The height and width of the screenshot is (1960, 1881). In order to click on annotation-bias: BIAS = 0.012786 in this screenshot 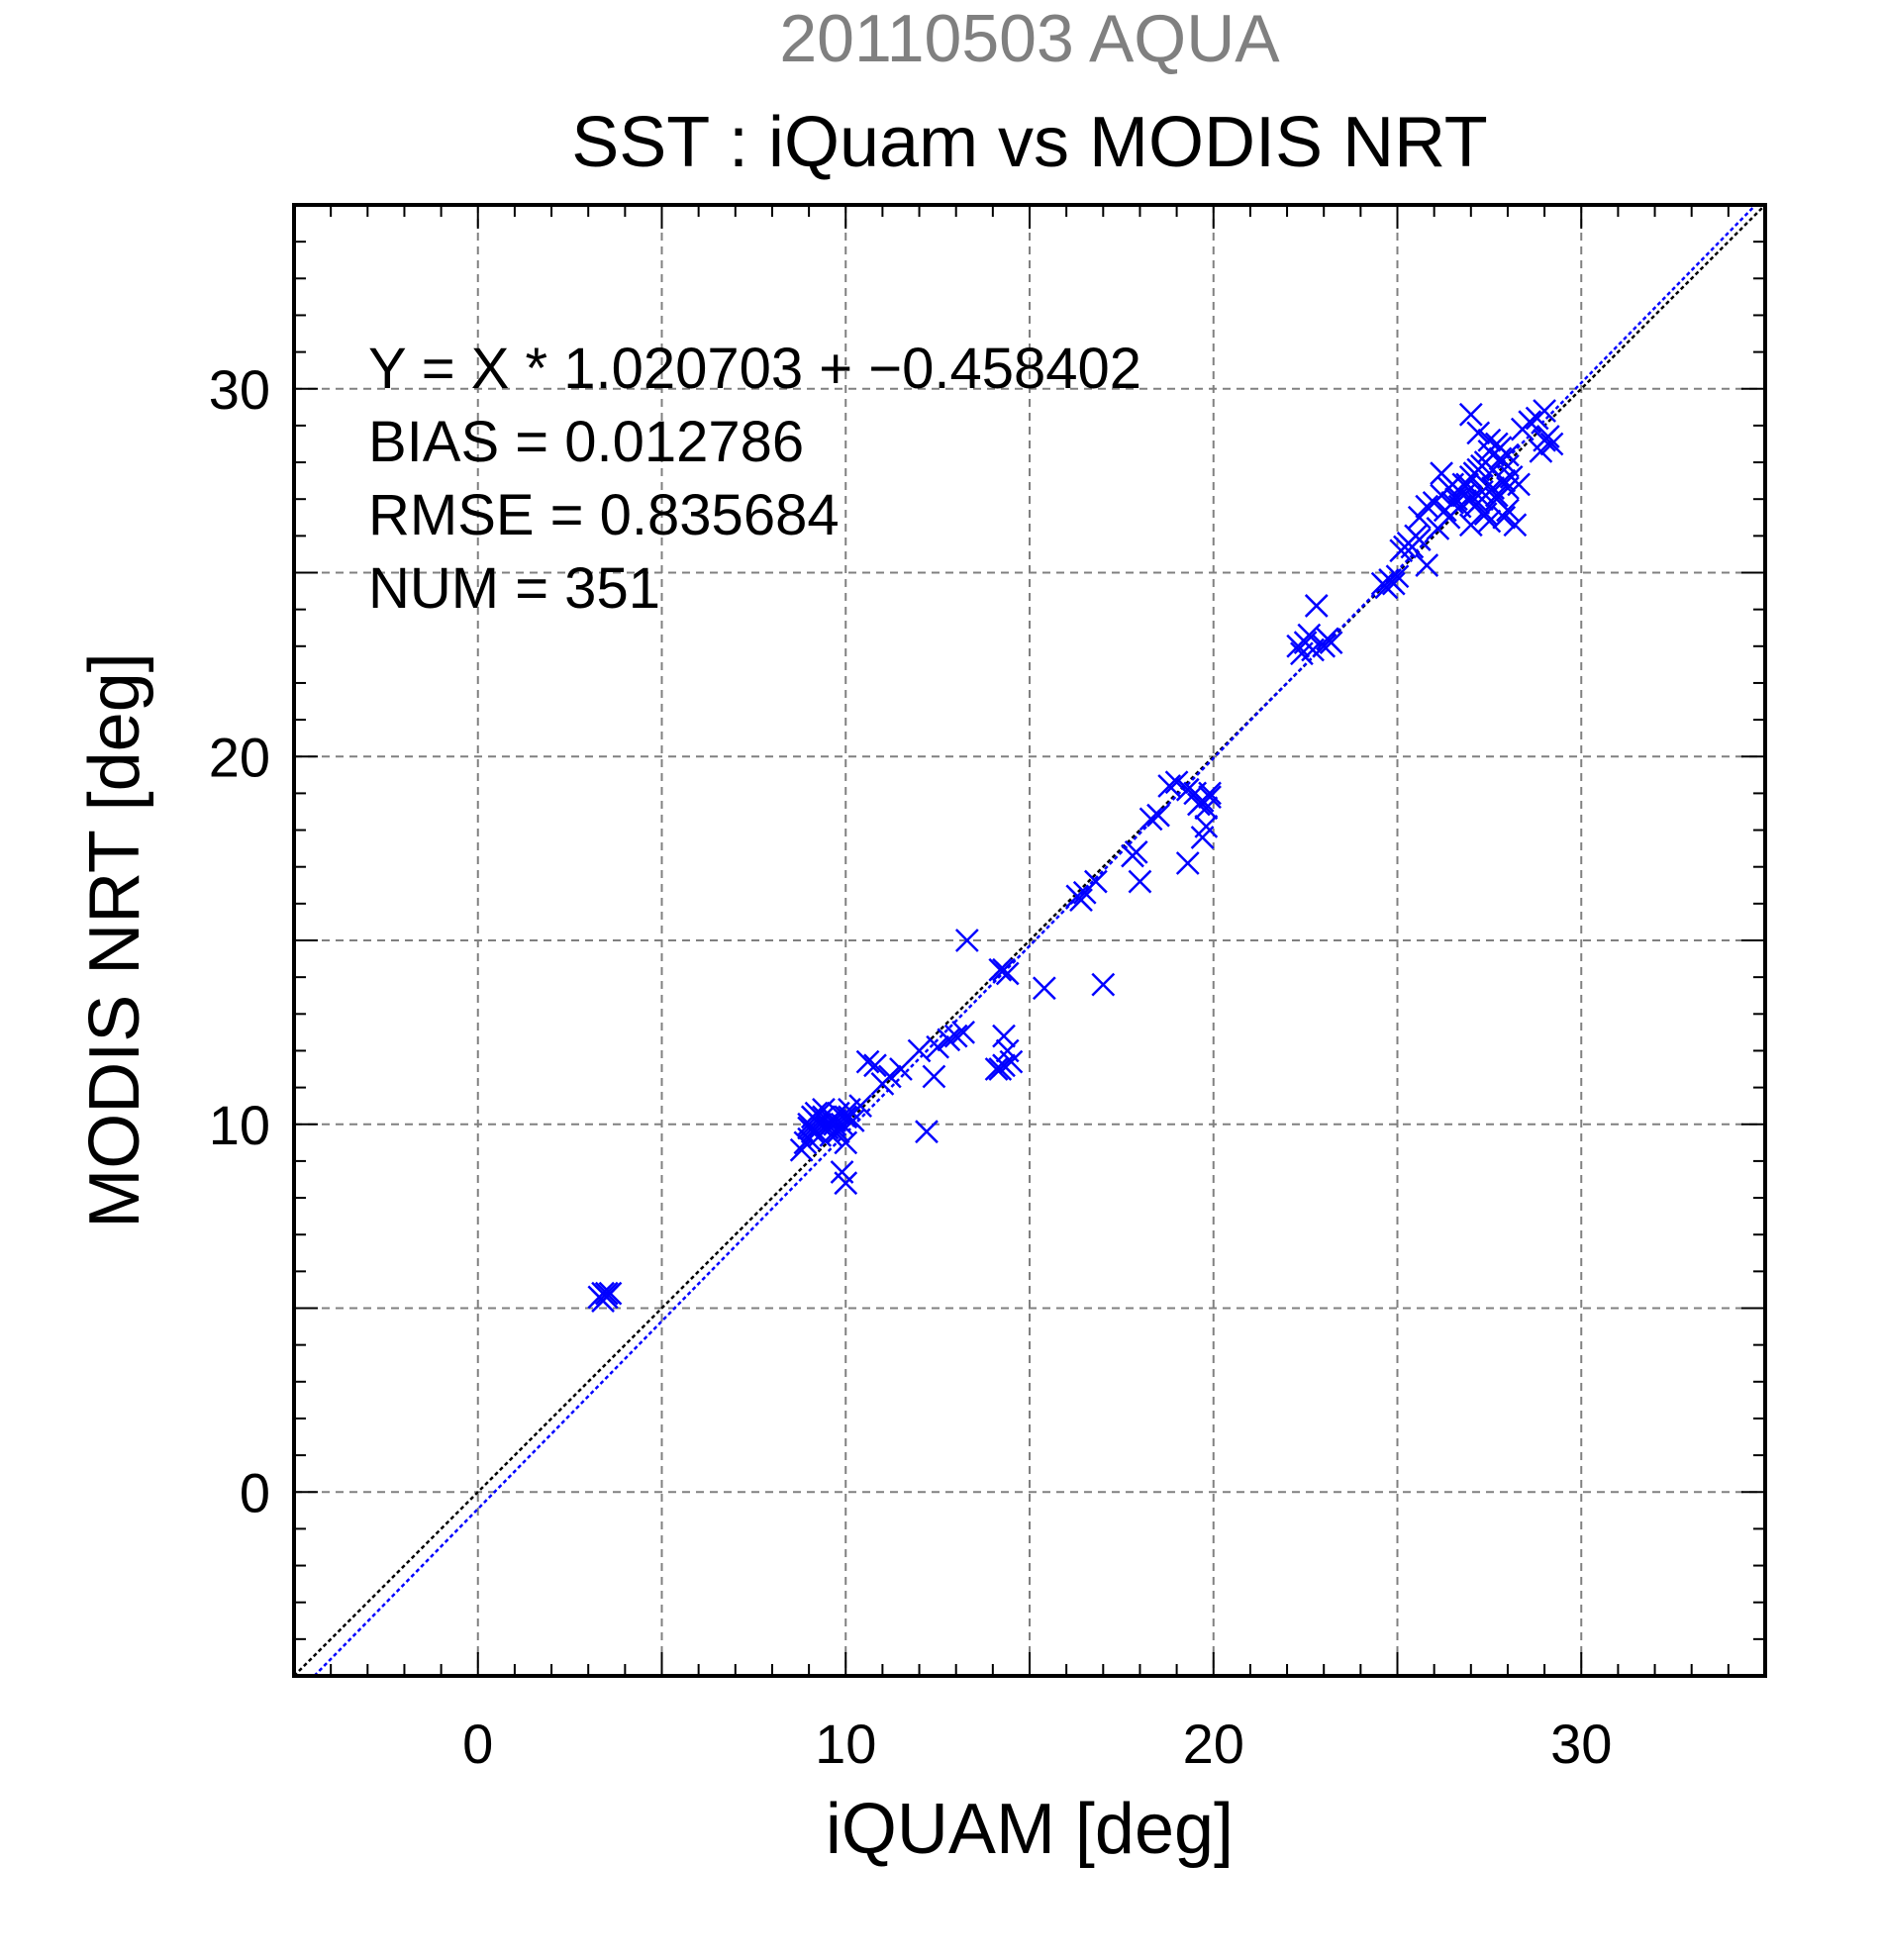, I will do `click(586, 442)`.